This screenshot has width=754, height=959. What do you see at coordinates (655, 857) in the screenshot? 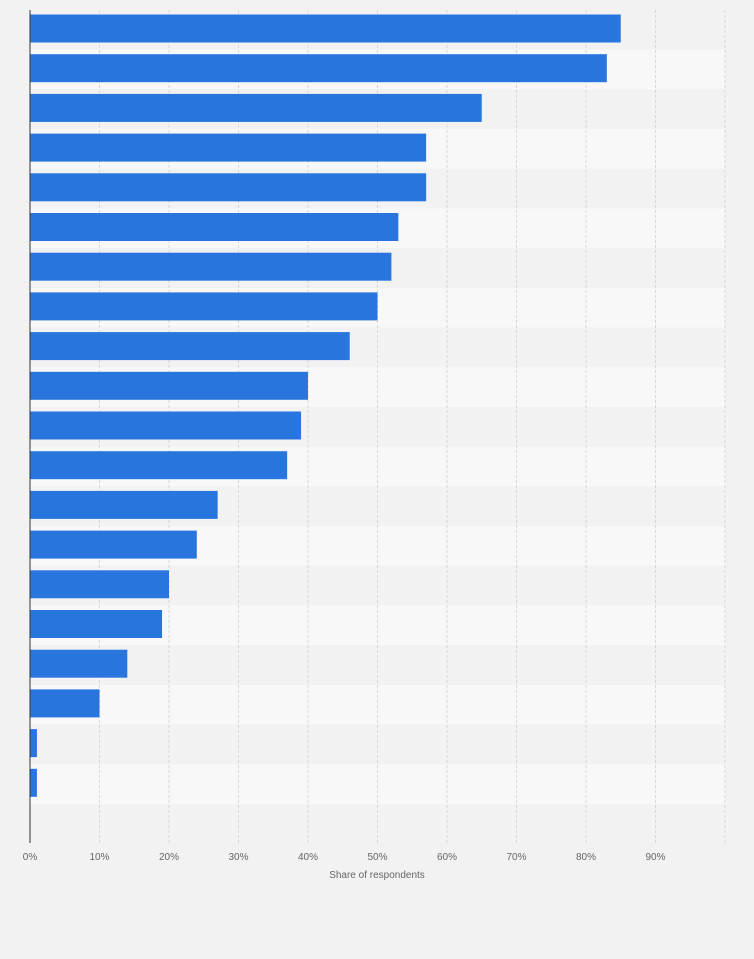
I see `x-tick-label: 90%` at bounding box center [655, 857].